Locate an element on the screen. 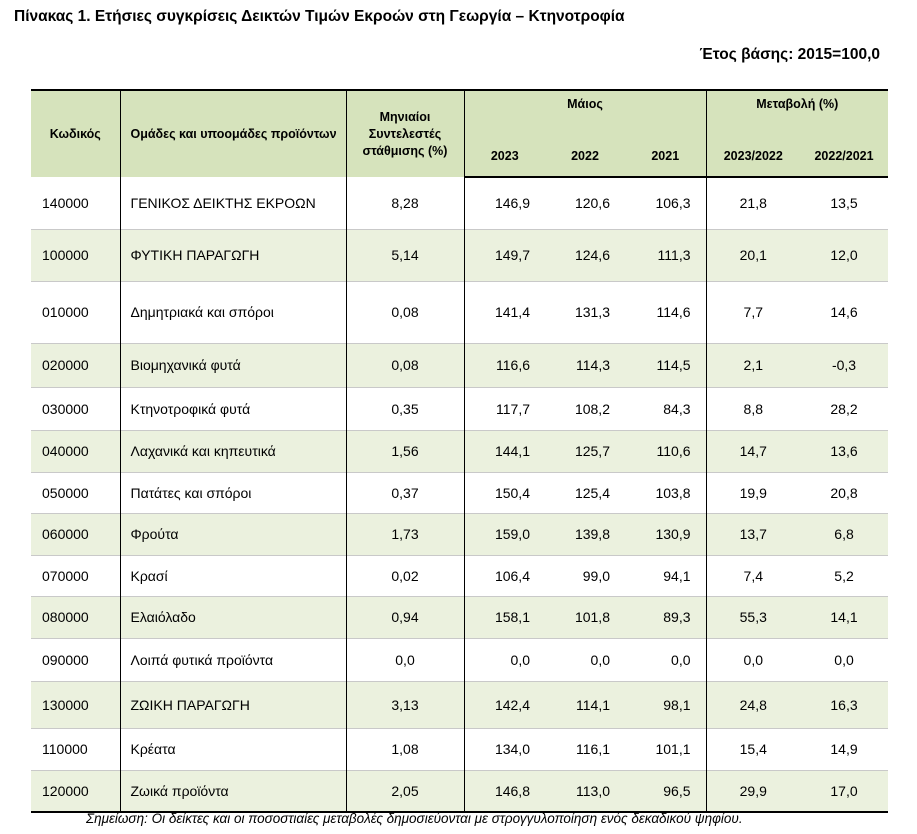 The width and height of the screenshot is (917, 834). cell-code: 140000 is located at coordinates (65, 202).